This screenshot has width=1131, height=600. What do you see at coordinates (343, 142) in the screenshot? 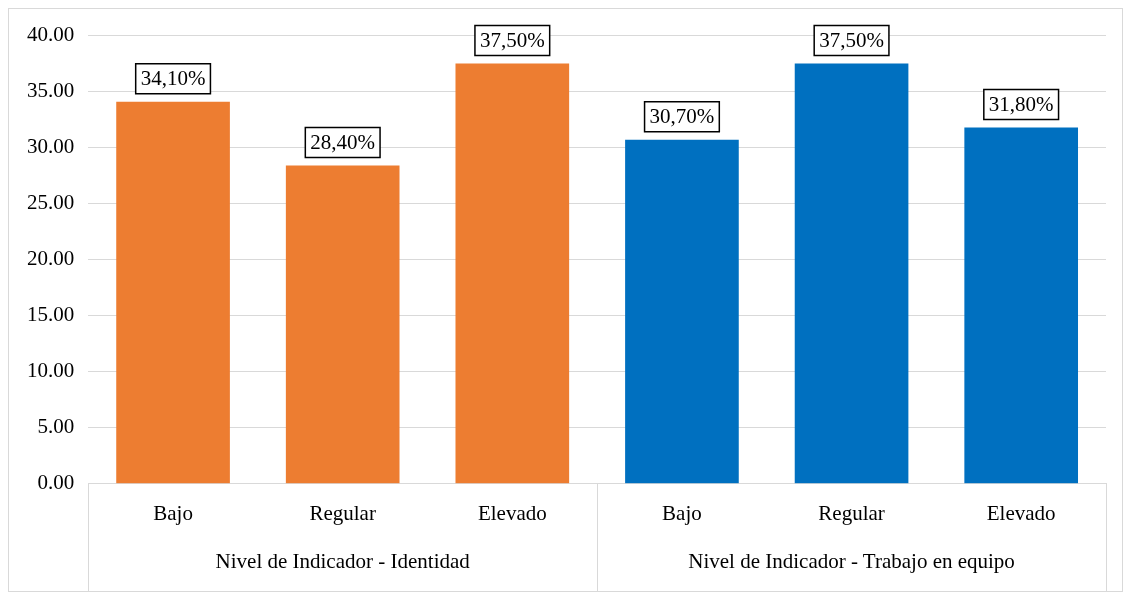
I see `data-label: 28,40%` at bounding box center [343, 142].